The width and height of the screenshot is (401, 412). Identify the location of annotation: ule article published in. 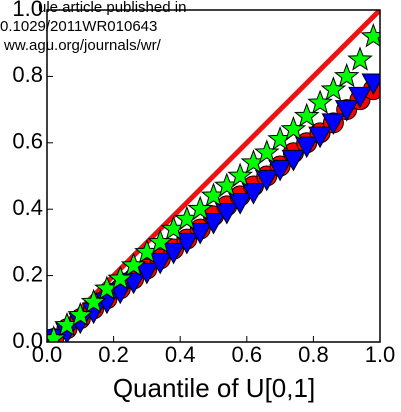
(112, 8).